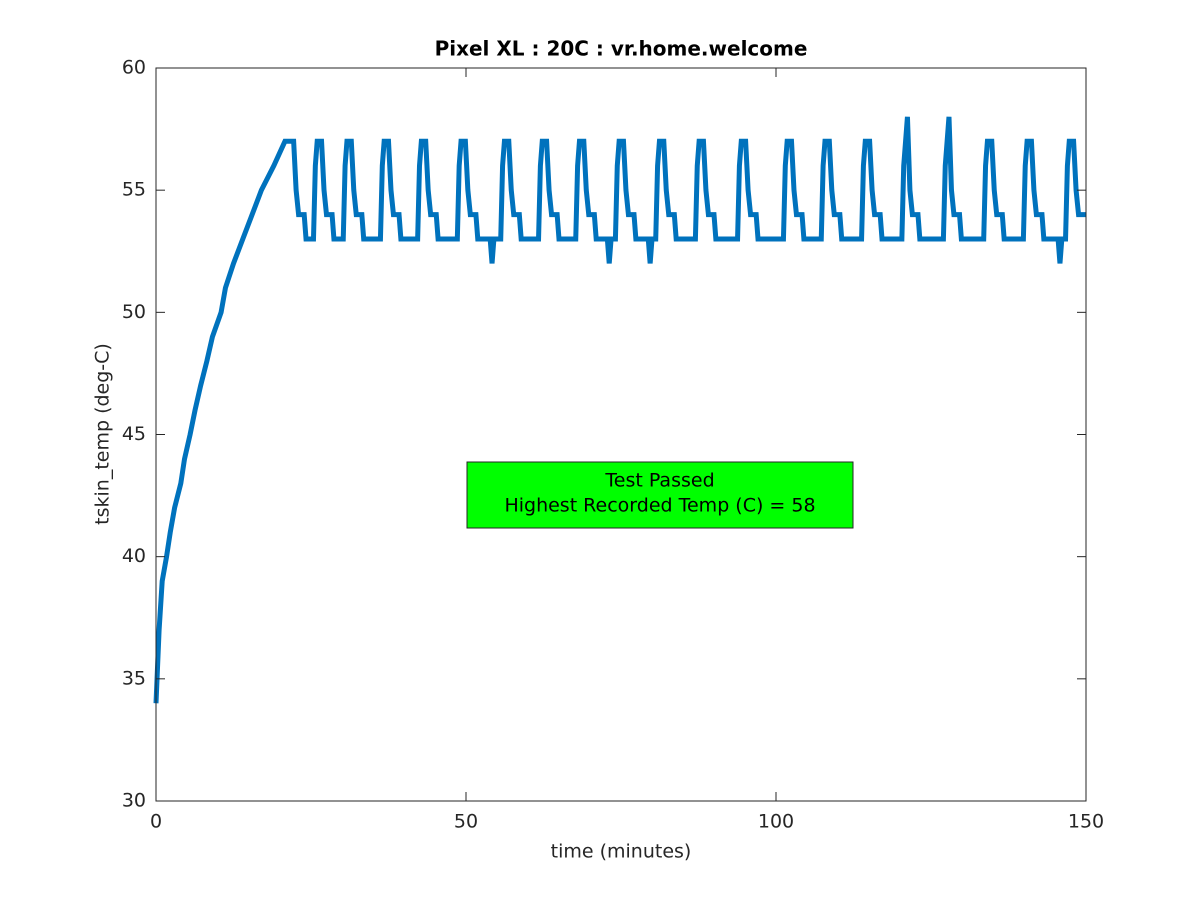 The width and height of the screenshot is (1200, 900). What do you see at coordinates (134, 434) in the screenshot?
I see `y-tick-label: 45` at bounding box center [134, 434].